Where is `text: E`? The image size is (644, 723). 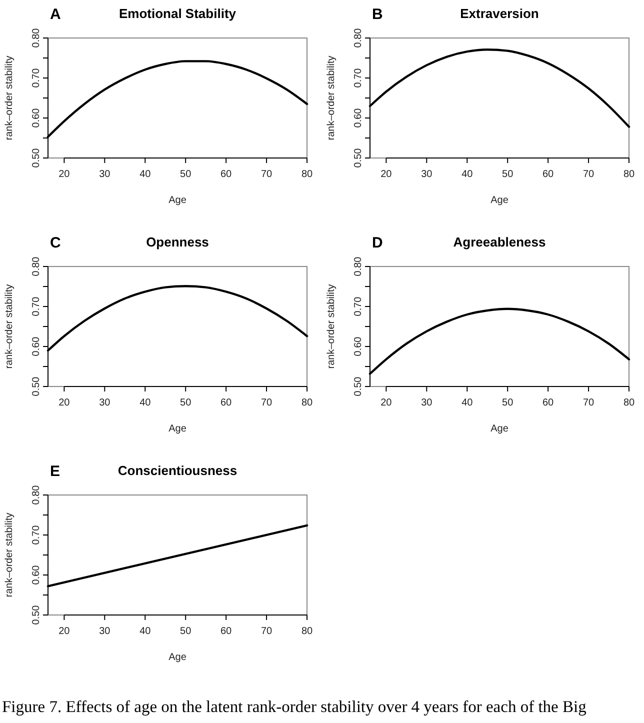
text: E is located at coordinates (55, 471).